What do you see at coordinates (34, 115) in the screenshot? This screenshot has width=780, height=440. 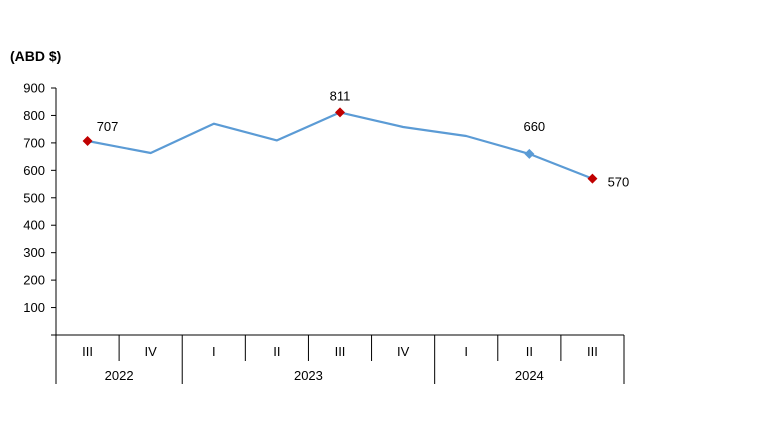 I see `y-tick-label: 800` at bounding box center [34, 115].